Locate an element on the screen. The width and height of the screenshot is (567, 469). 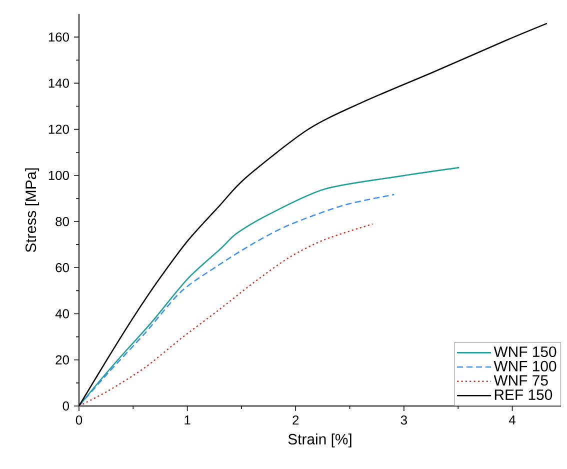
legend-label: REF 150 is located at coordinates (523, 394).